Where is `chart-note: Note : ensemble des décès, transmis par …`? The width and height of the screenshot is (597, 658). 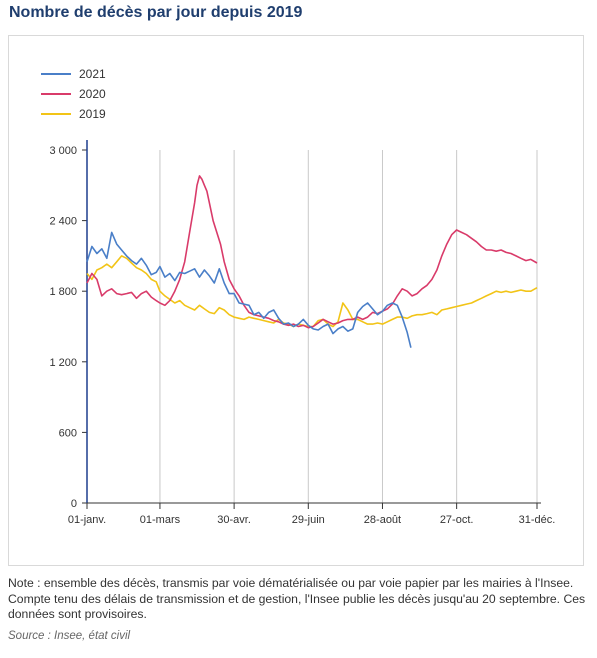 chart-note: Note : ensemble des décès, transmis par … is located at coordinates (297, 598).